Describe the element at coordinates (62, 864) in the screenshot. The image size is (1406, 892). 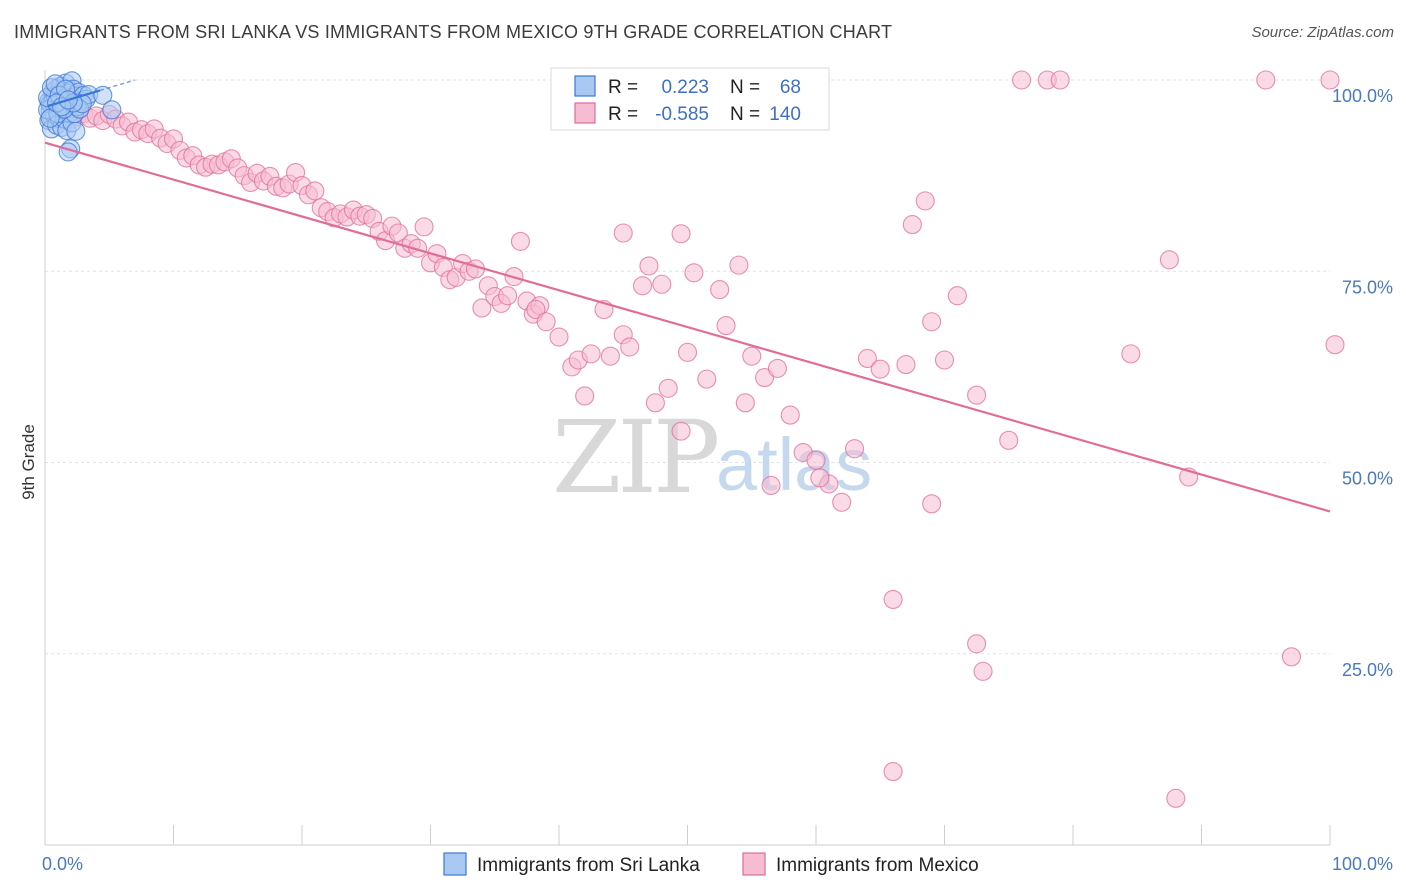
I see `x-tick-label-min: 0.0%` at that location.